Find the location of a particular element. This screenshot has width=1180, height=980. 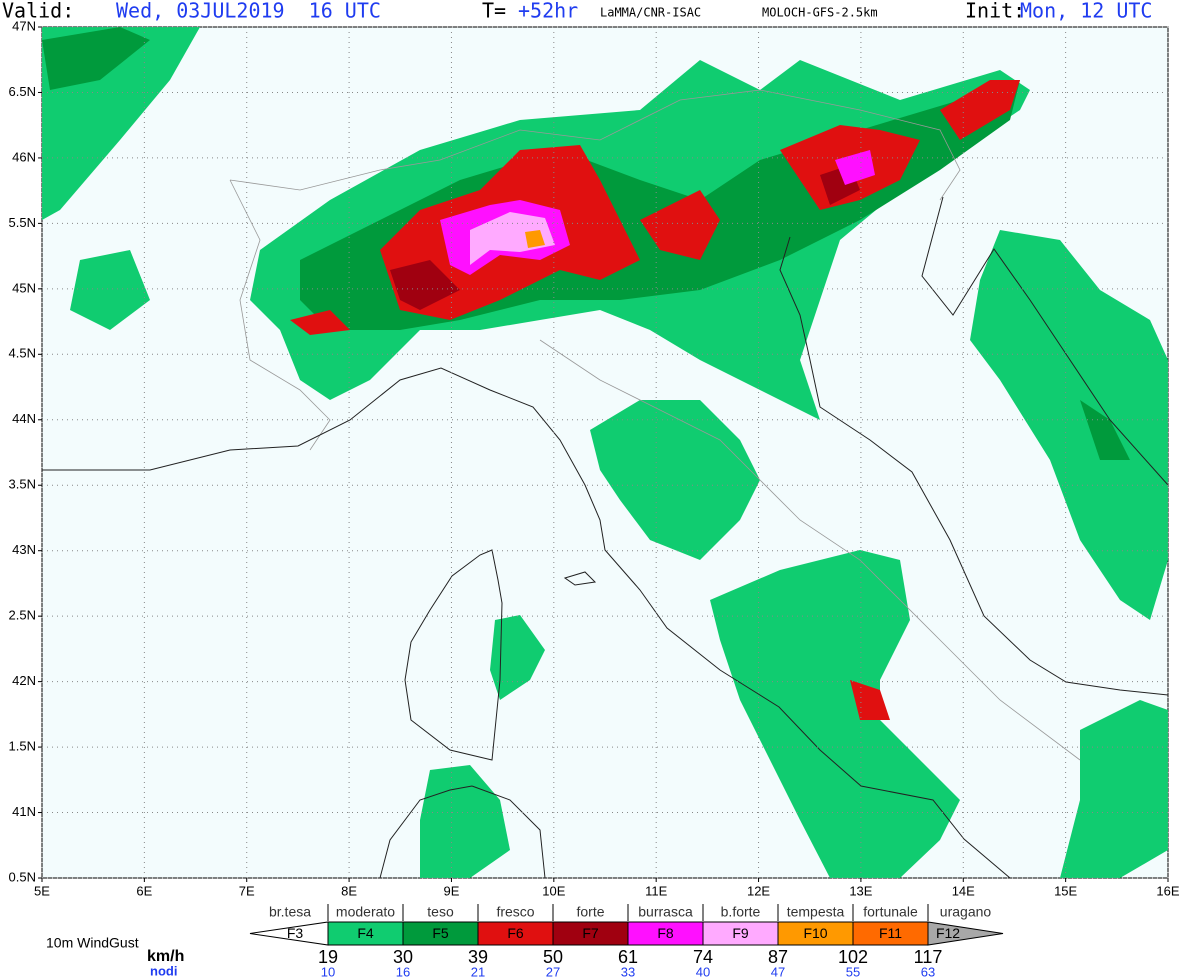

institute: LaMMA/CNR-ISAC is located at coordinates (650, 13).